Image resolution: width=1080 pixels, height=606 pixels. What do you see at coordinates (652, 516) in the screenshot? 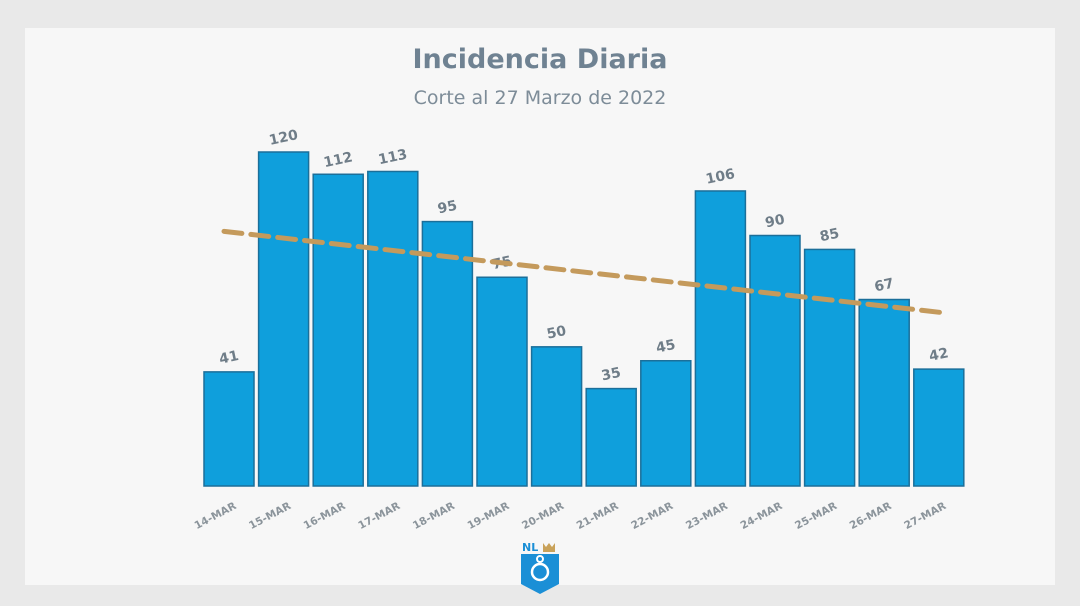
I see `x-tick-label: 22-MAR` at bounding box center [652, 516].